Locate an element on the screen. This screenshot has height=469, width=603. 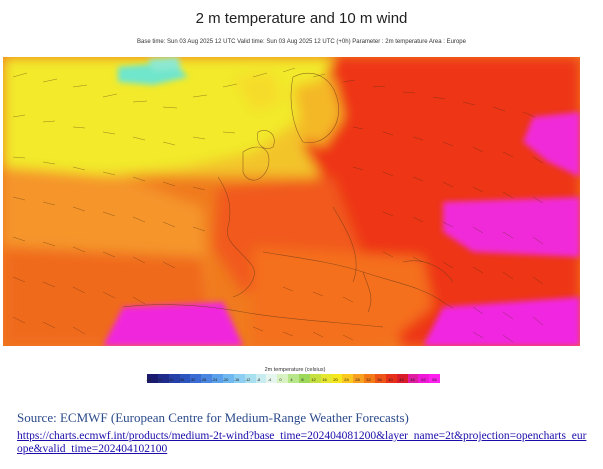
legend-tick-label: -44 is located at coordinates (159, 379).